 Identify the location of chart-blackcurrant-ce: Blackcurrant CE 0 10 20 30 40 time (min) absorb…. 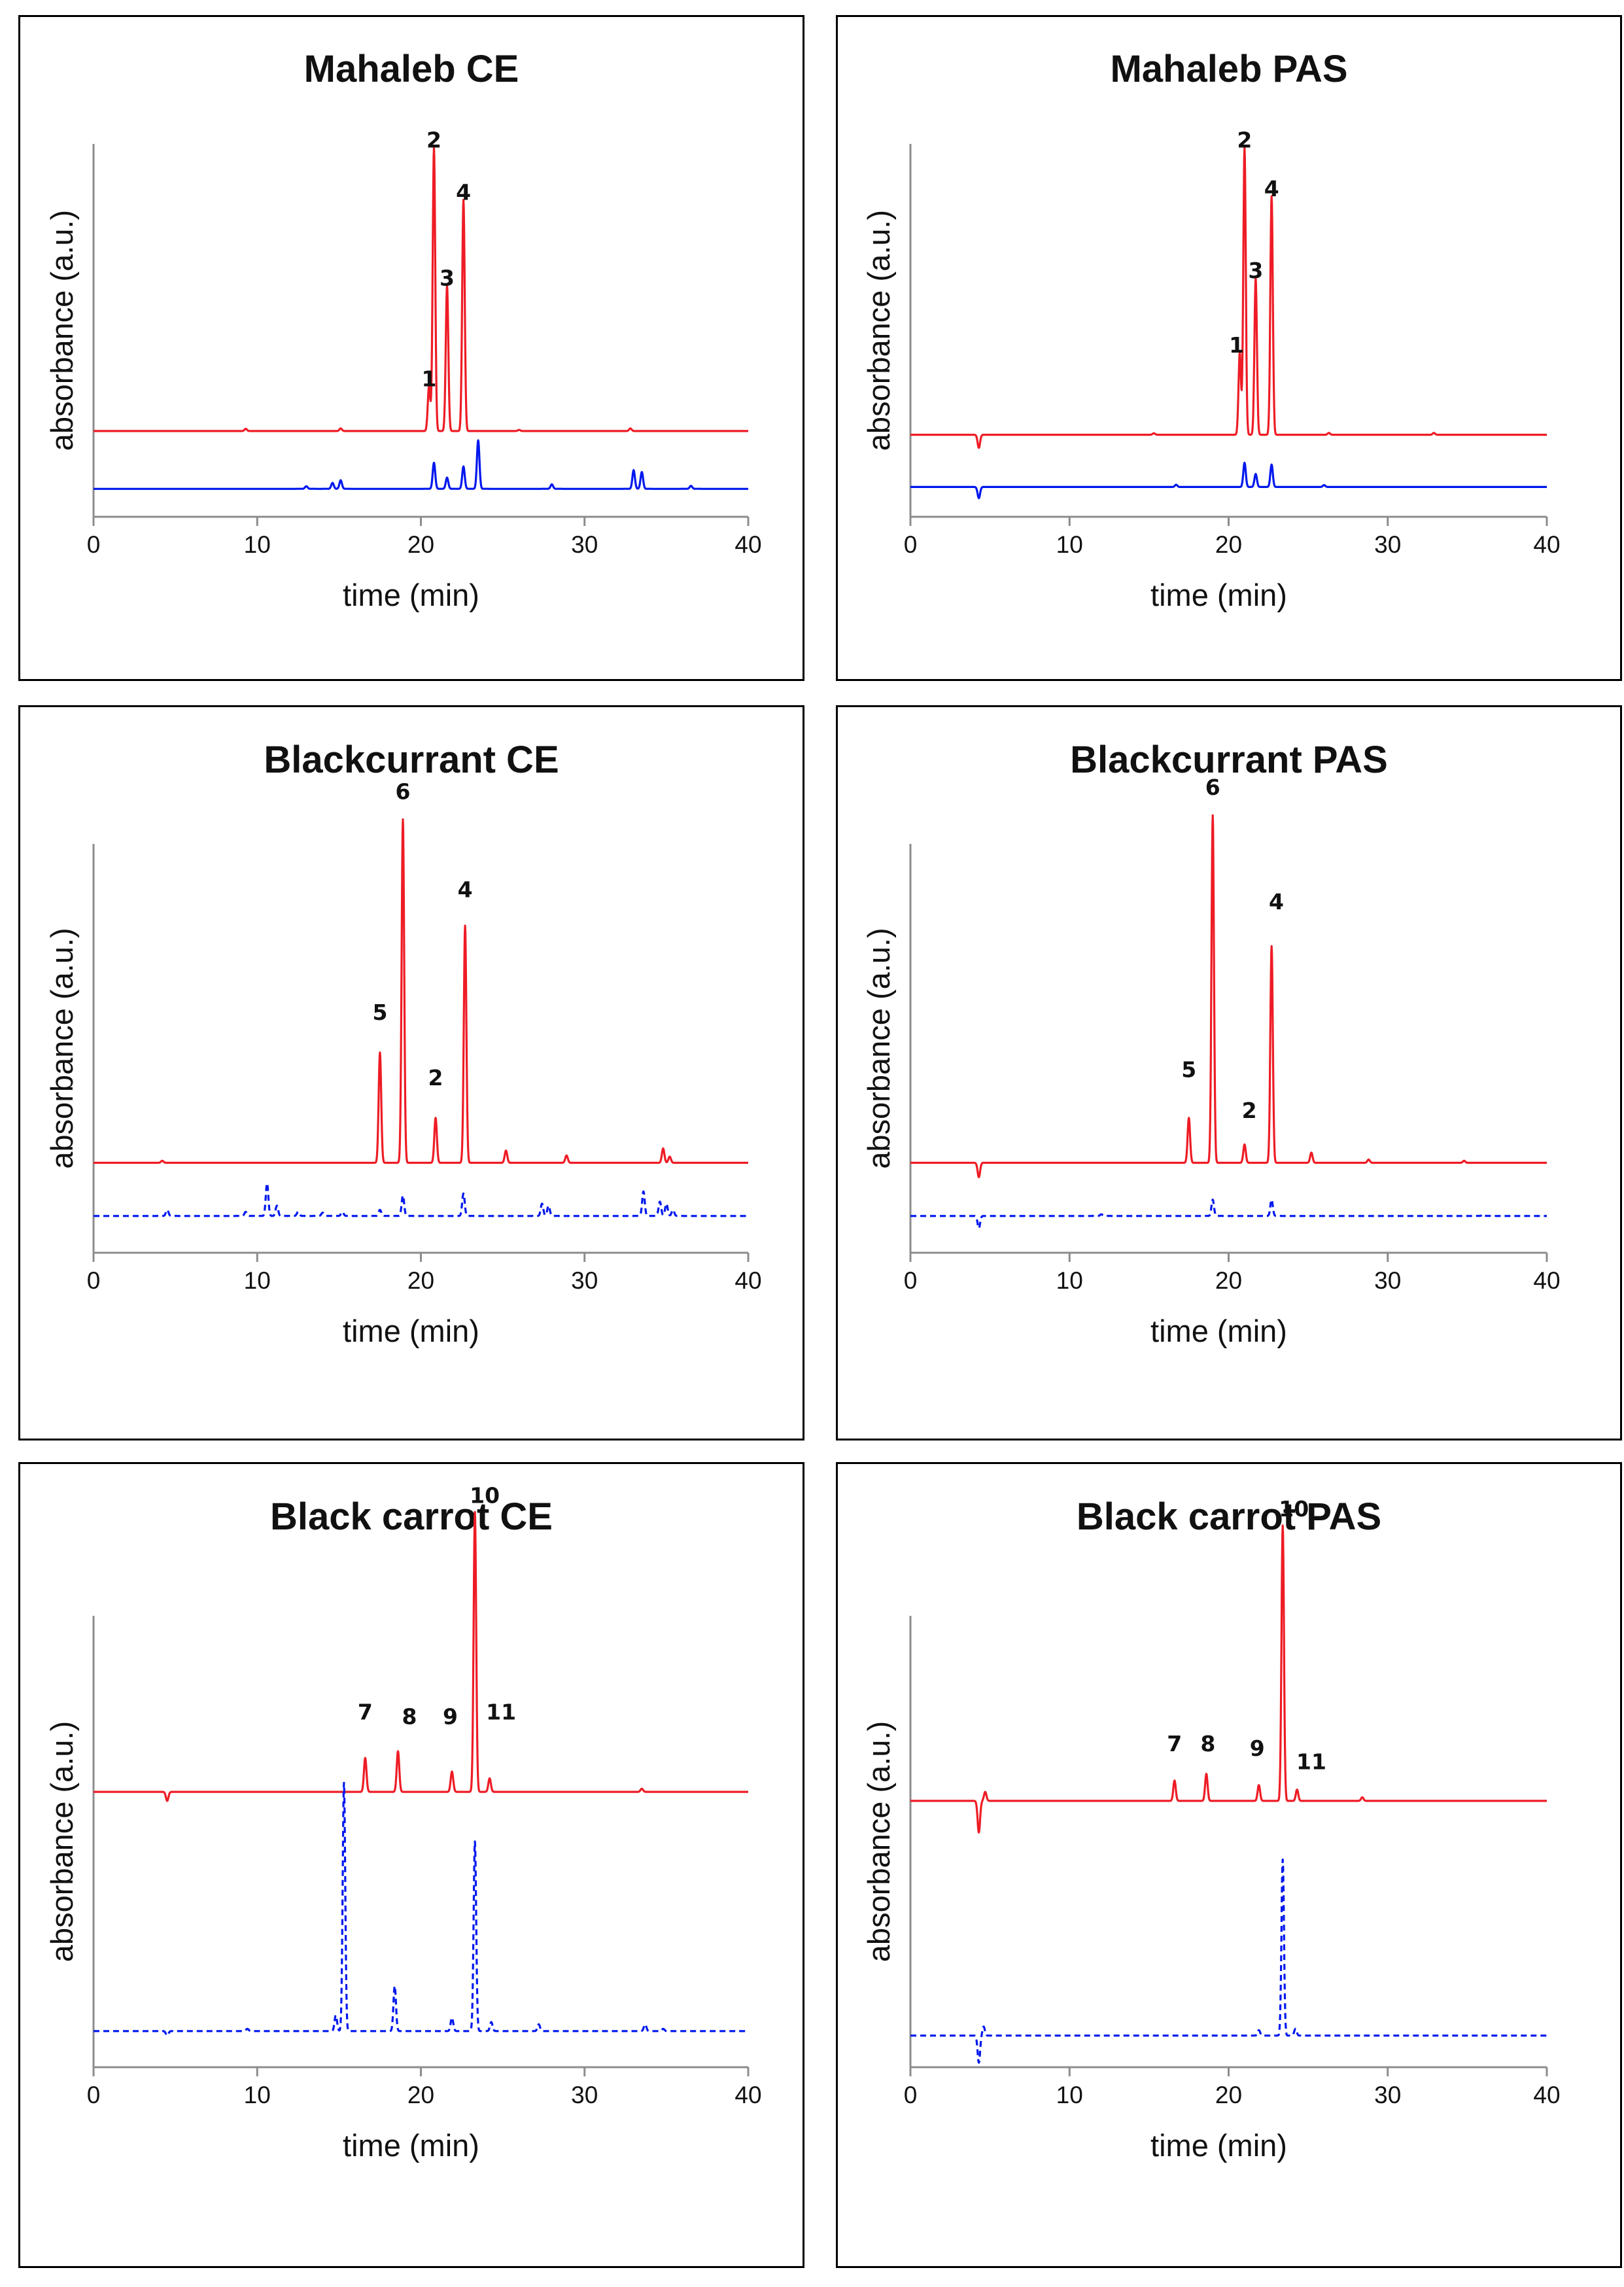
(403, 1043).